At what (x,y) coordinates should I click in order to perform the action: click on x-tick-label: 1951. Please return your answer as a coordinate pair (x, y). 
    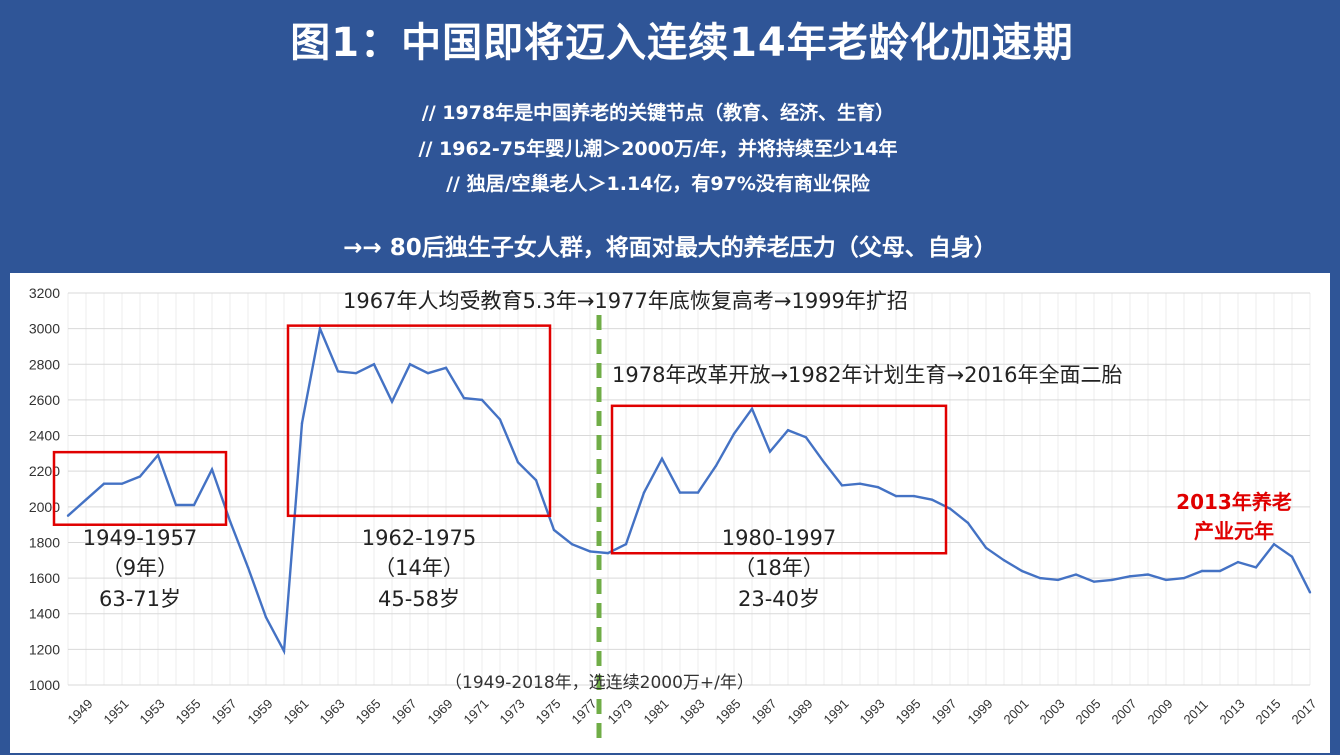
    Looking at the image, I should click on (116, 711).